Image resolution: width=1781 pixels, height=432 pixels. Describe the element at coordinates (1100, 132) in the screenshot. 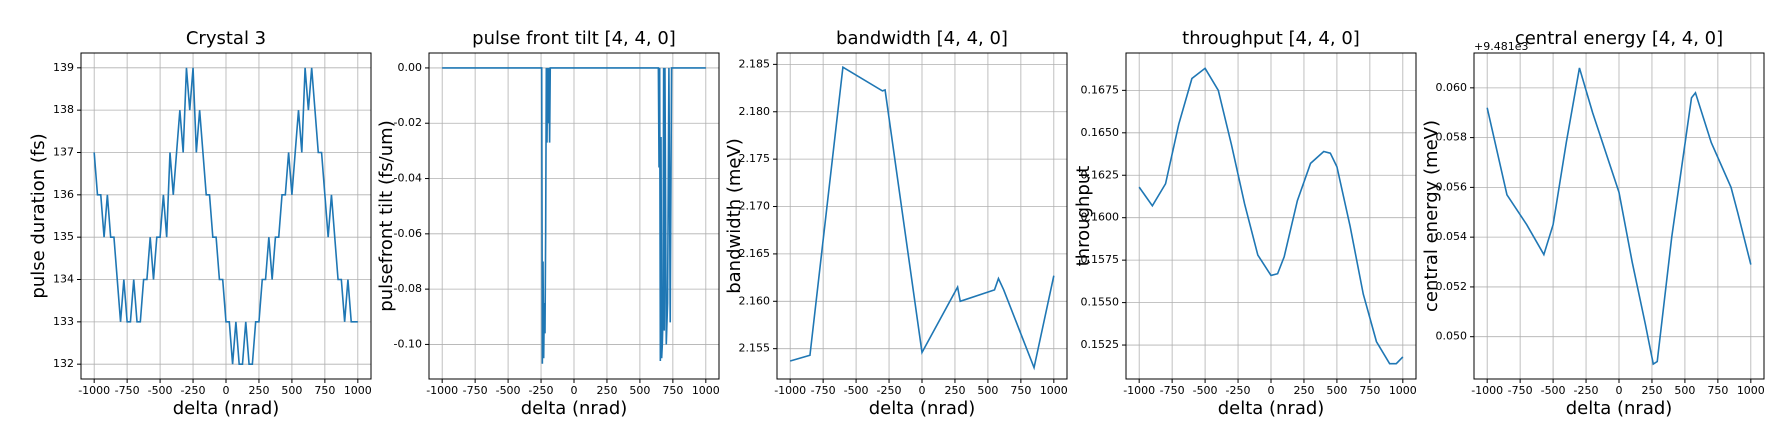

I see `y-tick-label: 0.1650` at that location.